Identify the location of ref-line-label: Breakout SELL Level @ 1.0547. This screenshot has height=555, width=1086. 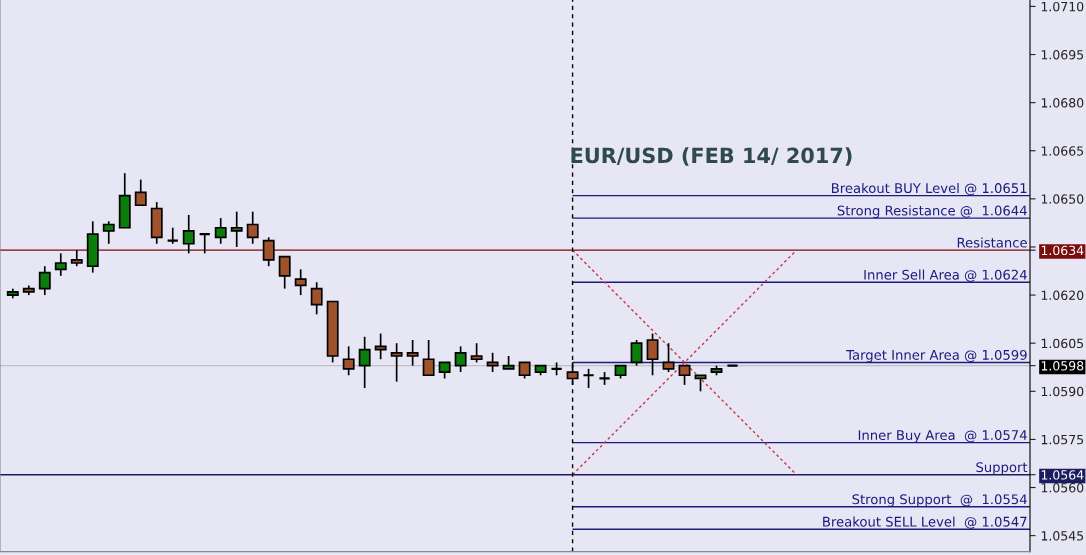
(925, 522).